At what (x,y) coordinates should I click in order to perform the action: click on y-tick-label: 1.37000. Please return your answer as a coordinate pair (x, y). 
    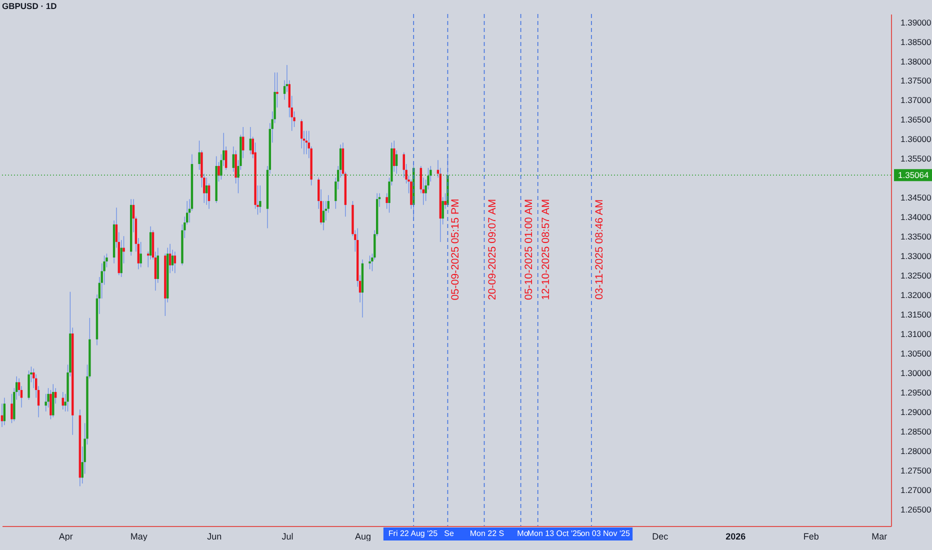
    Looking at the image, I should click on (916, 100).